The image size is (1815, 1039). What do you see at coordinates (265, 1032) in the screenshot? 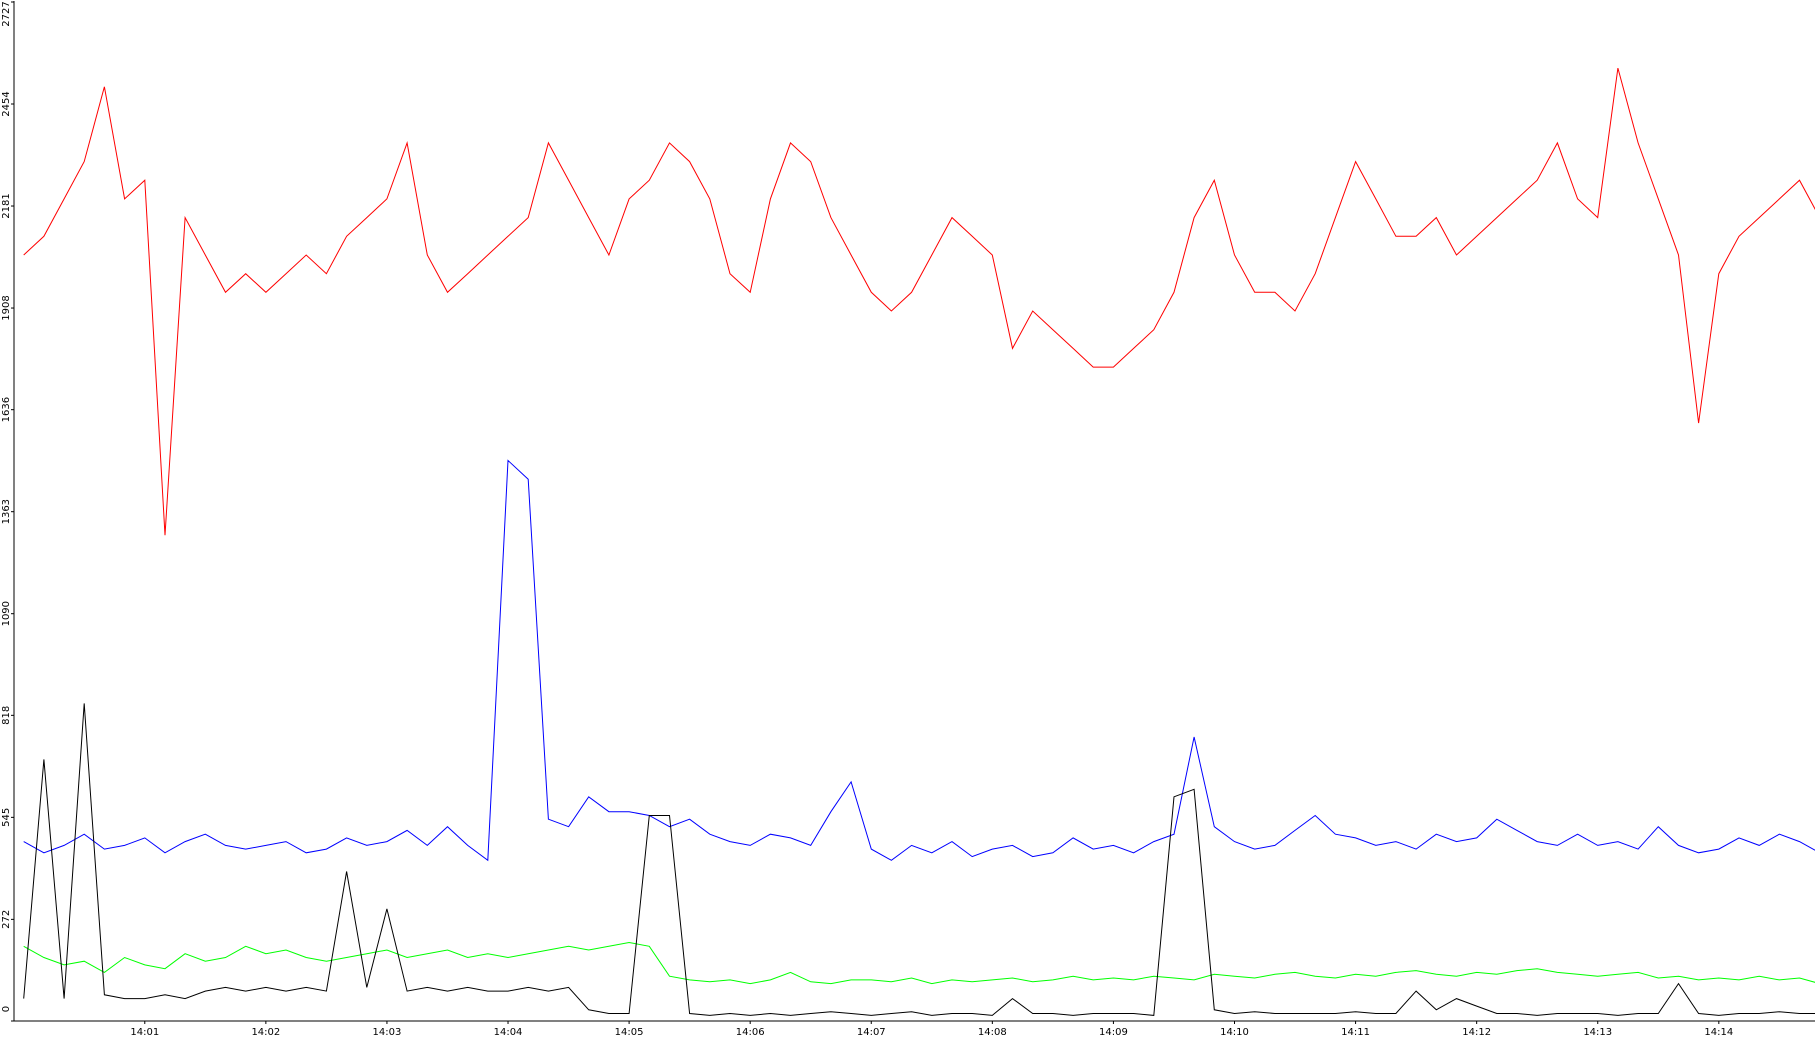
I see `x-tick-label: 14:02` at bounding box center [265, 1032].